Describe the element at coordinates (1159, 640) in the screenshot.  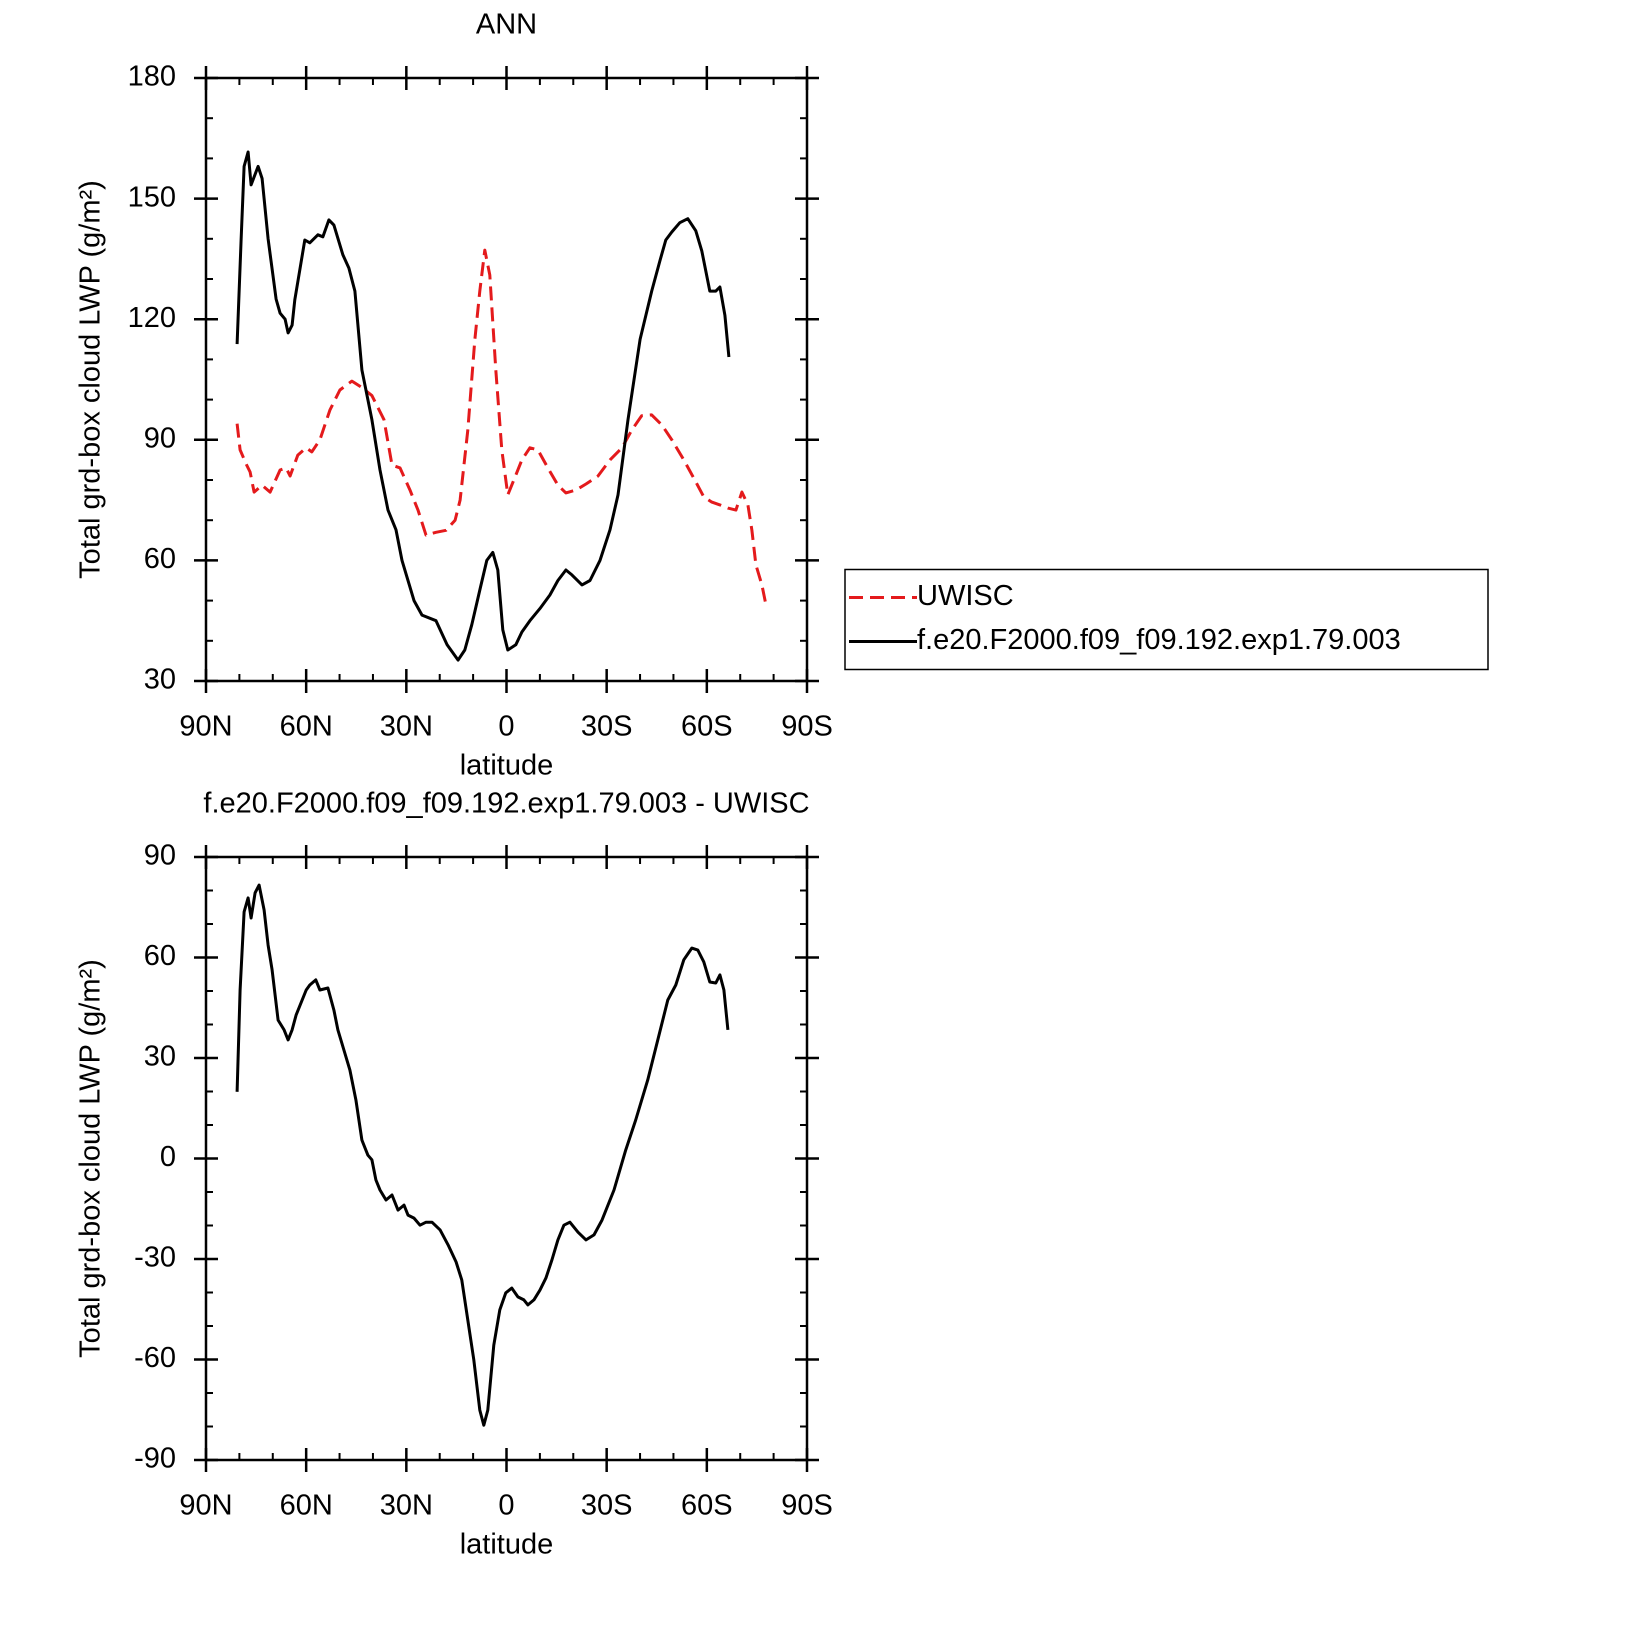
I see `legend-label: f.e20.F2000.f09_f09.192.exp1.79.003` at that location.